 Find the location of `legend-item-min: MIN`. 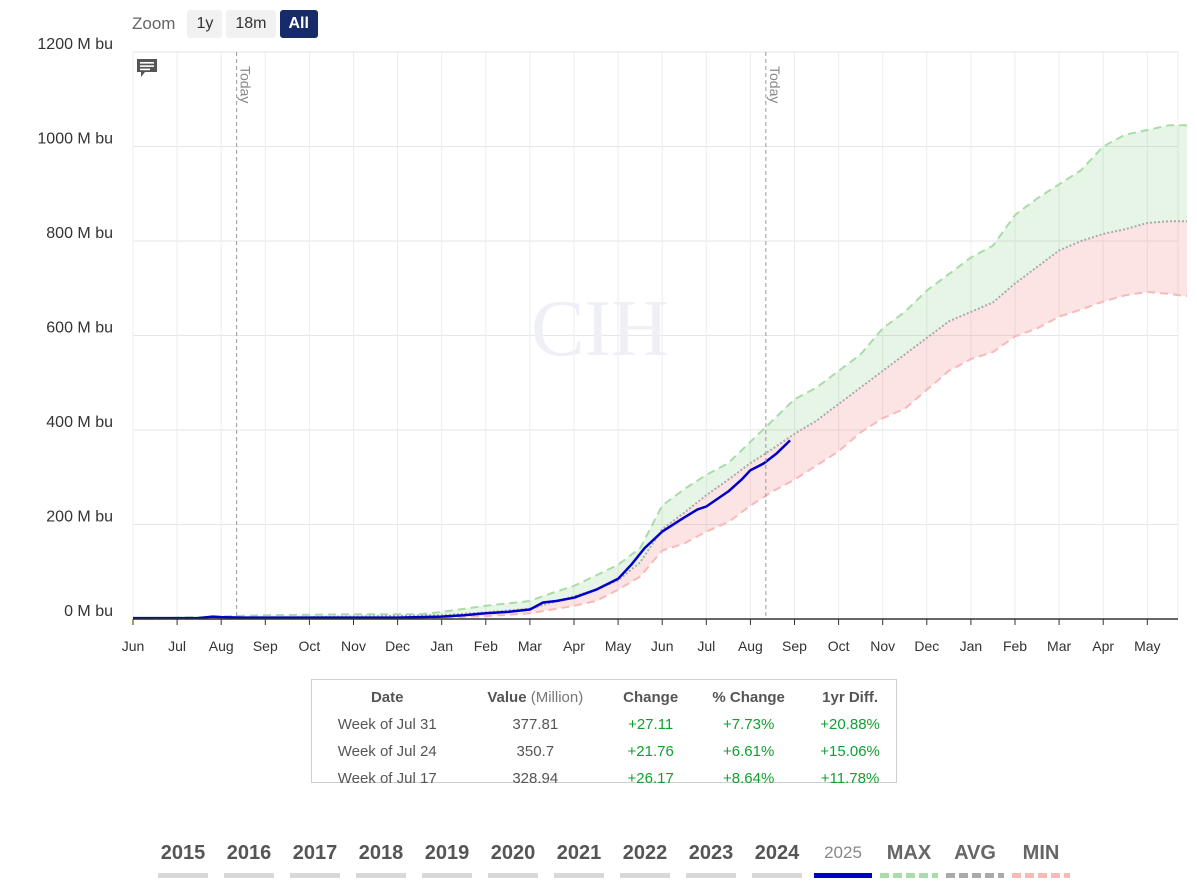

legend-item-min: MIN is located at coordinates (1041, 859).